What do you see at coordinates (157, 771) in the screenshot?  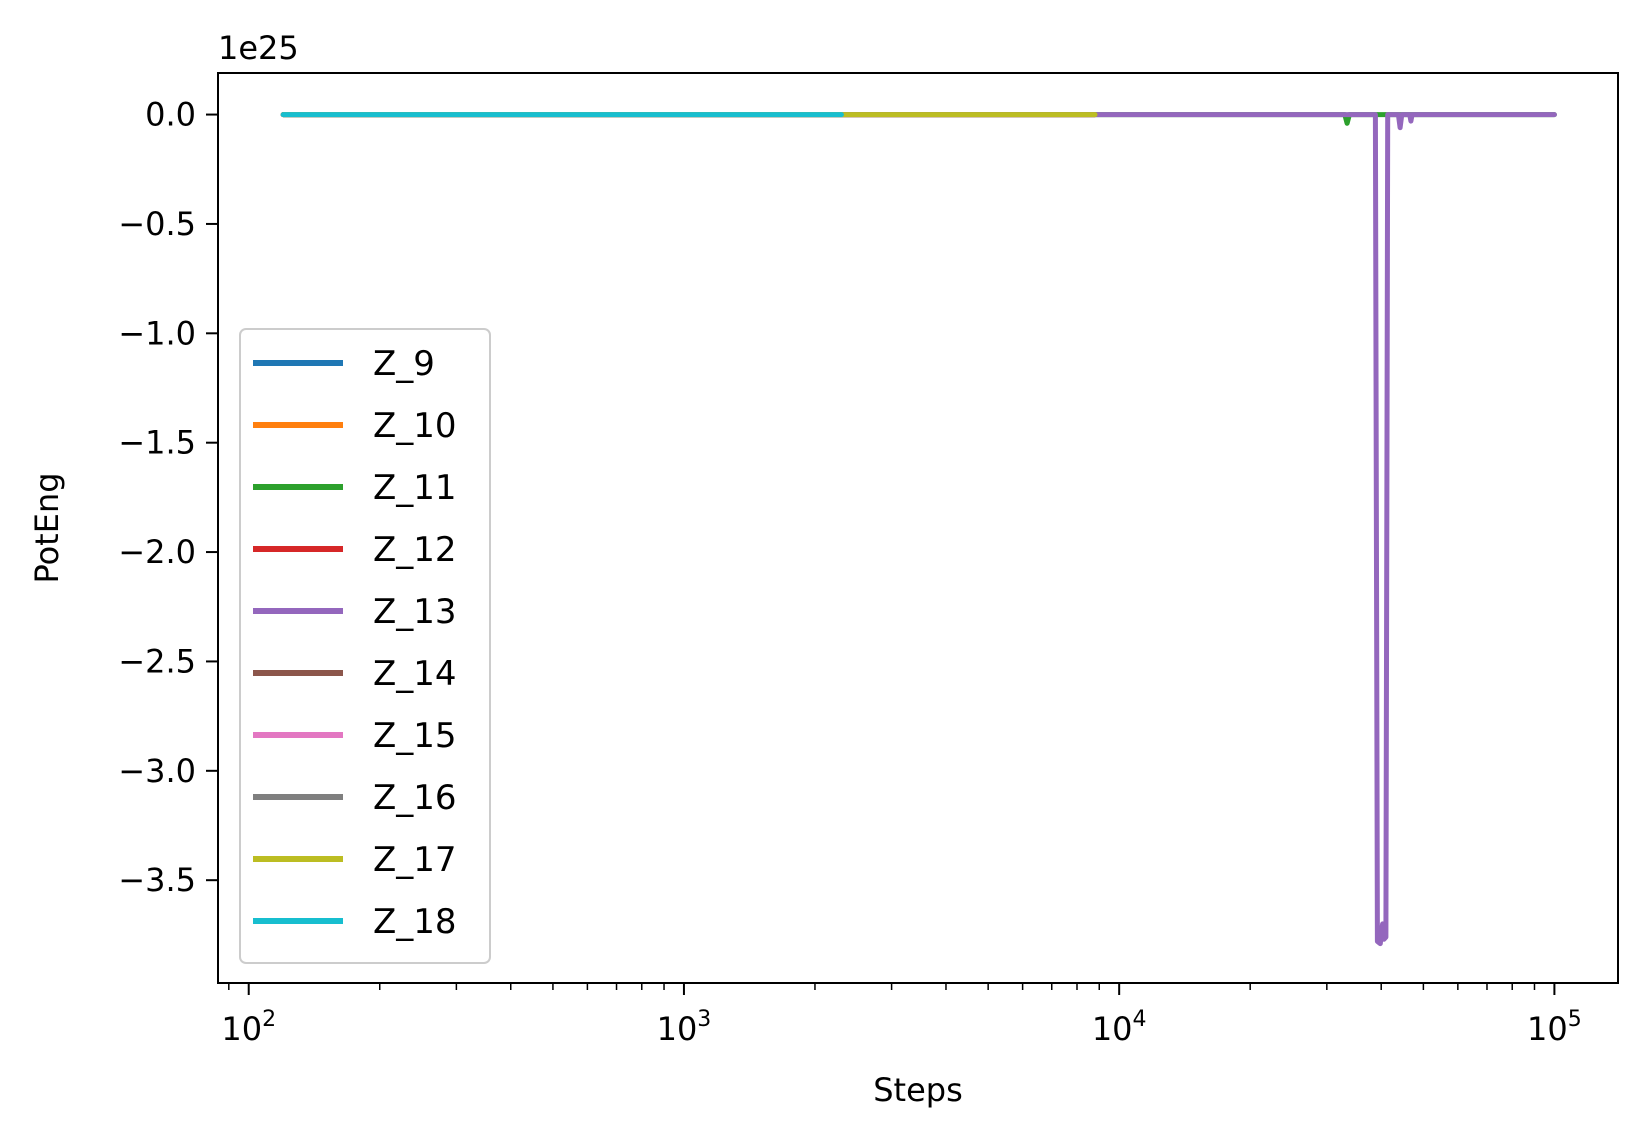 I see `y-tick-label: −3.0` at bounding box center [157, 771].